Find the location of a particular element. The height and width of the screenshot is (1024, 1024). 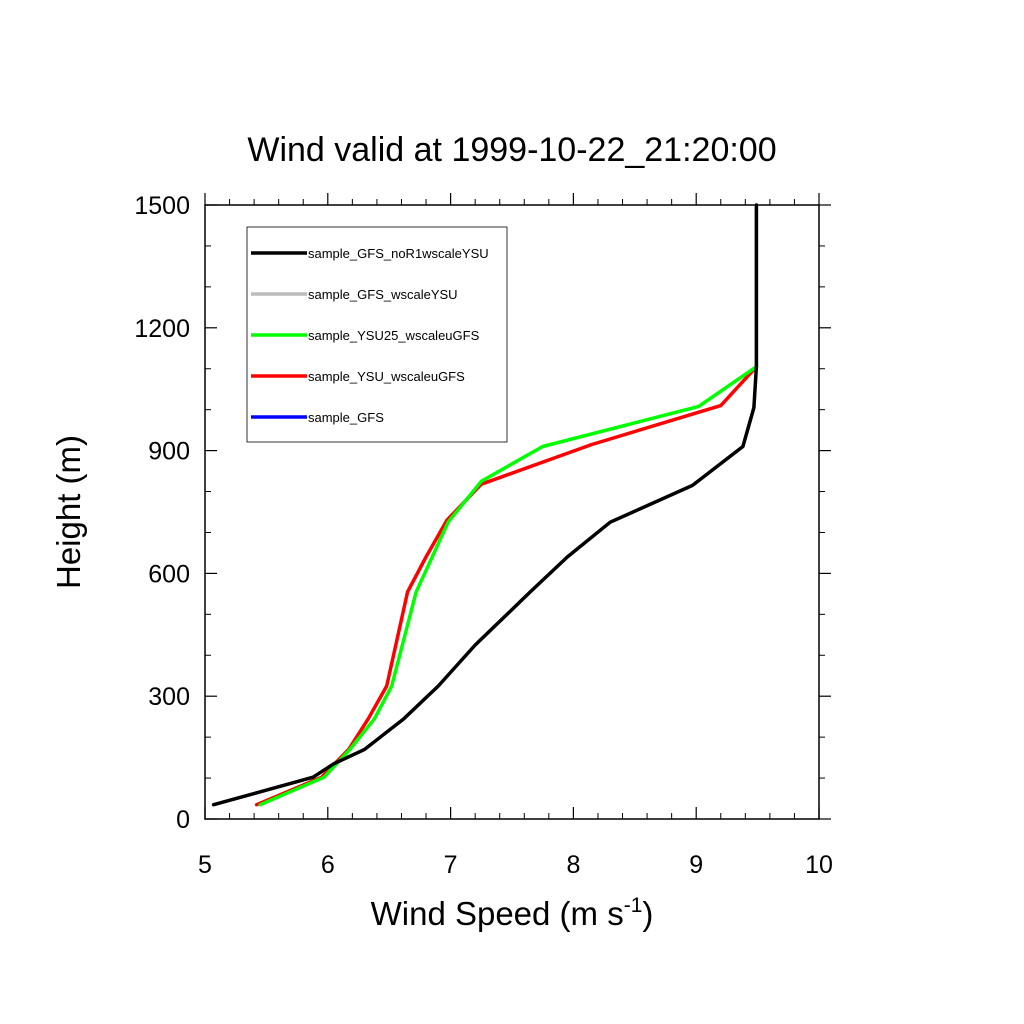

y-tick-label: 300 is located at coordinates (169, 697).